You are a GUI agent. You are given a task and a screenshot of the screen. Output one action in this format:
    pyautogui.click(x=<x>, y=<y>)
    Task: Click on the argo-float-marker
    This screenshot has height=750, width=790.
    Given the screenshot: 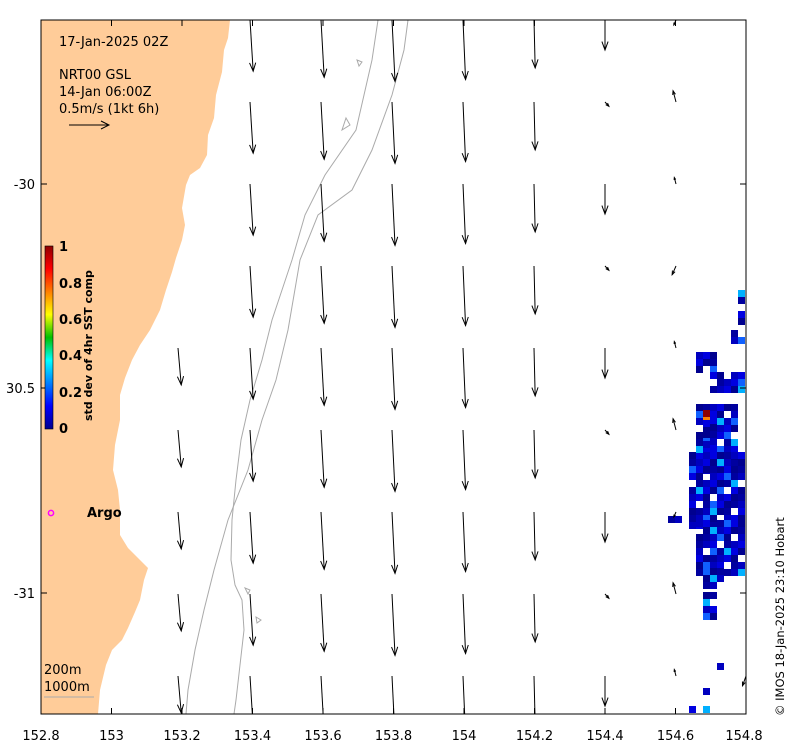 What is the action you would take?
    pyautogui.click(x=51, y=513)
    